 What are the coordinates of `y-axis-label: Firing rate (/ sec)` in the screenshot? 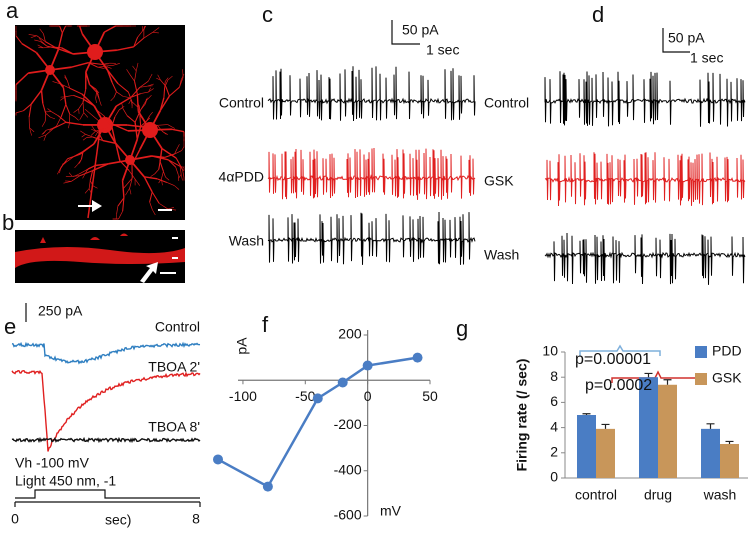 It's located at (522, 415).